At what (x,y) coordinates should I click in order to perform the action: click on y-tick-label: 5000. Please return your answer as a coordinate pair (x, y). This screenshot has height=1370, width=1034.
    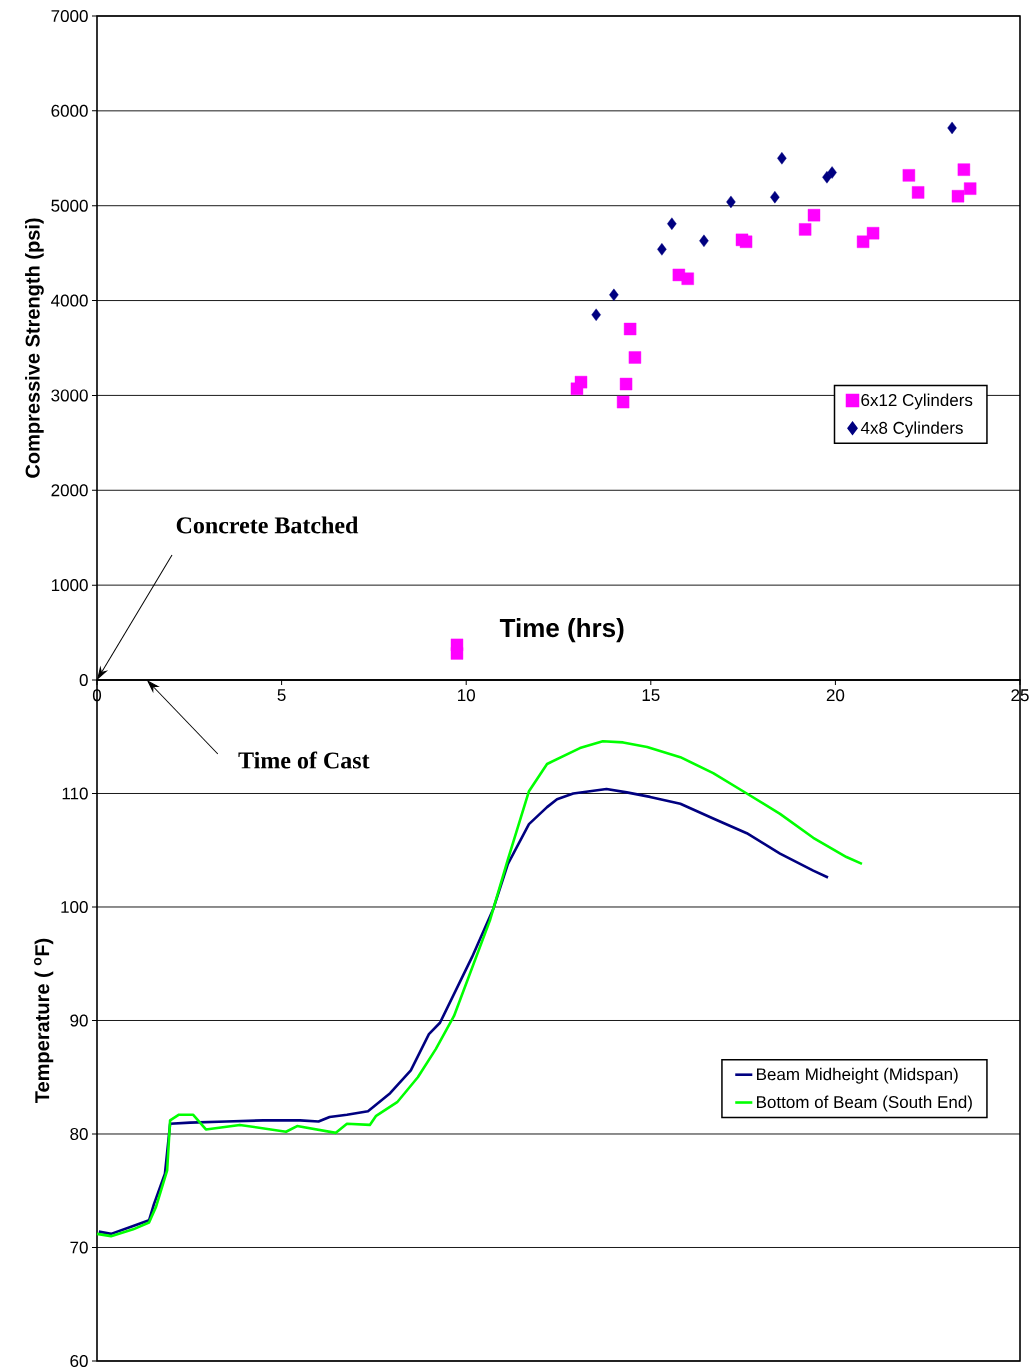
    Looking at the image, I should click on (69, 205).